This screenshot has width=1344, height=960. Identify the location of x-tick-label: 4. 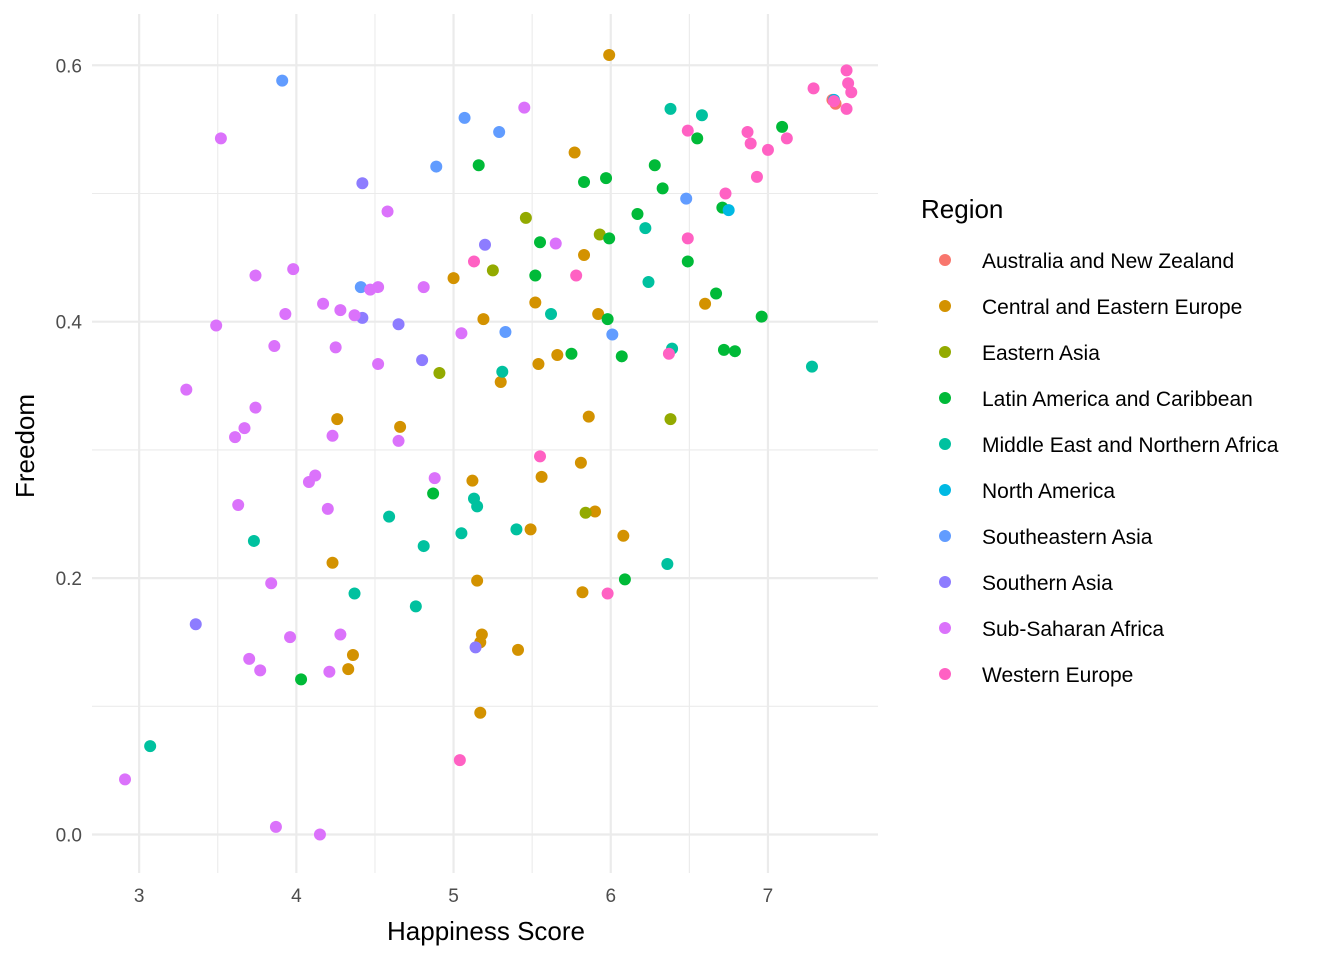
(296, 896).